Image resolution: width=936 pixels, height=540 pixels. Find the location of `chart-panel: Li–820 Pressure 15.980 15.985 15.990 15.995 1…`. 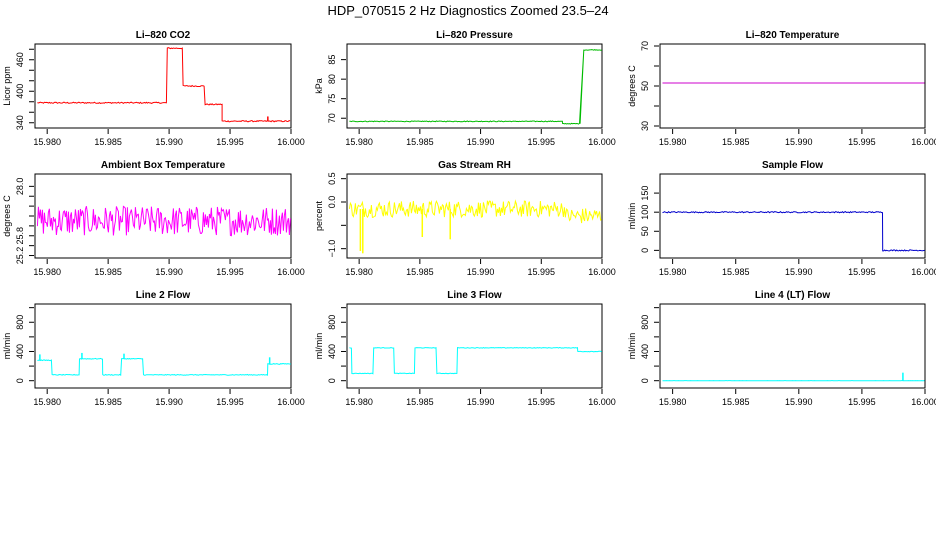

chart-panel: Li–820 Pressure 15.980 15.985 15.990 15.995 1… is located at coordinates (465, 88).